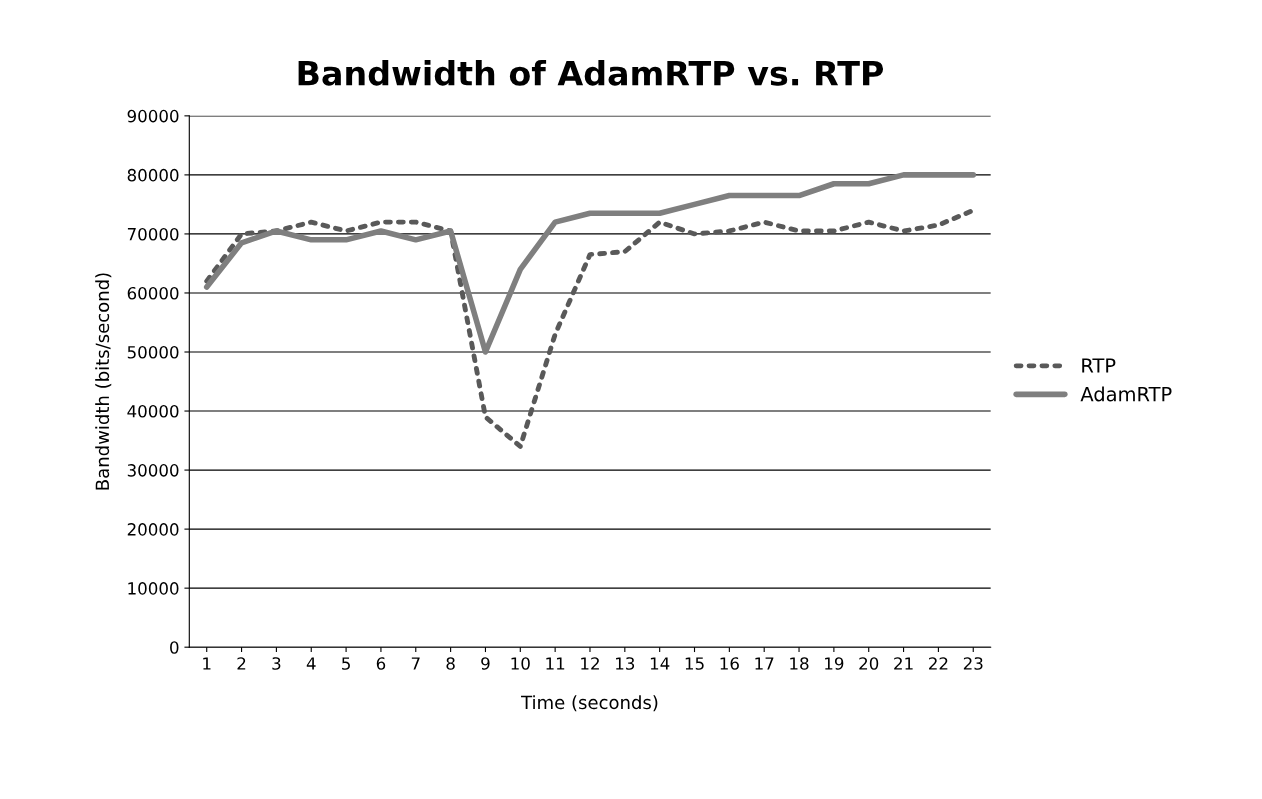 The width and height of the screenshot is (1262, 799). I want to click on legend-label: AdamRTP, so click(1126, 394).